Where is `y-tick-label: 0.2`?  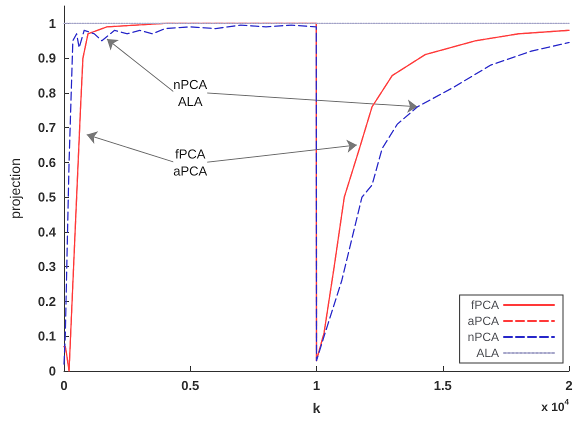
y-tick-label: 0.2 is located at coordinates (47, 301).